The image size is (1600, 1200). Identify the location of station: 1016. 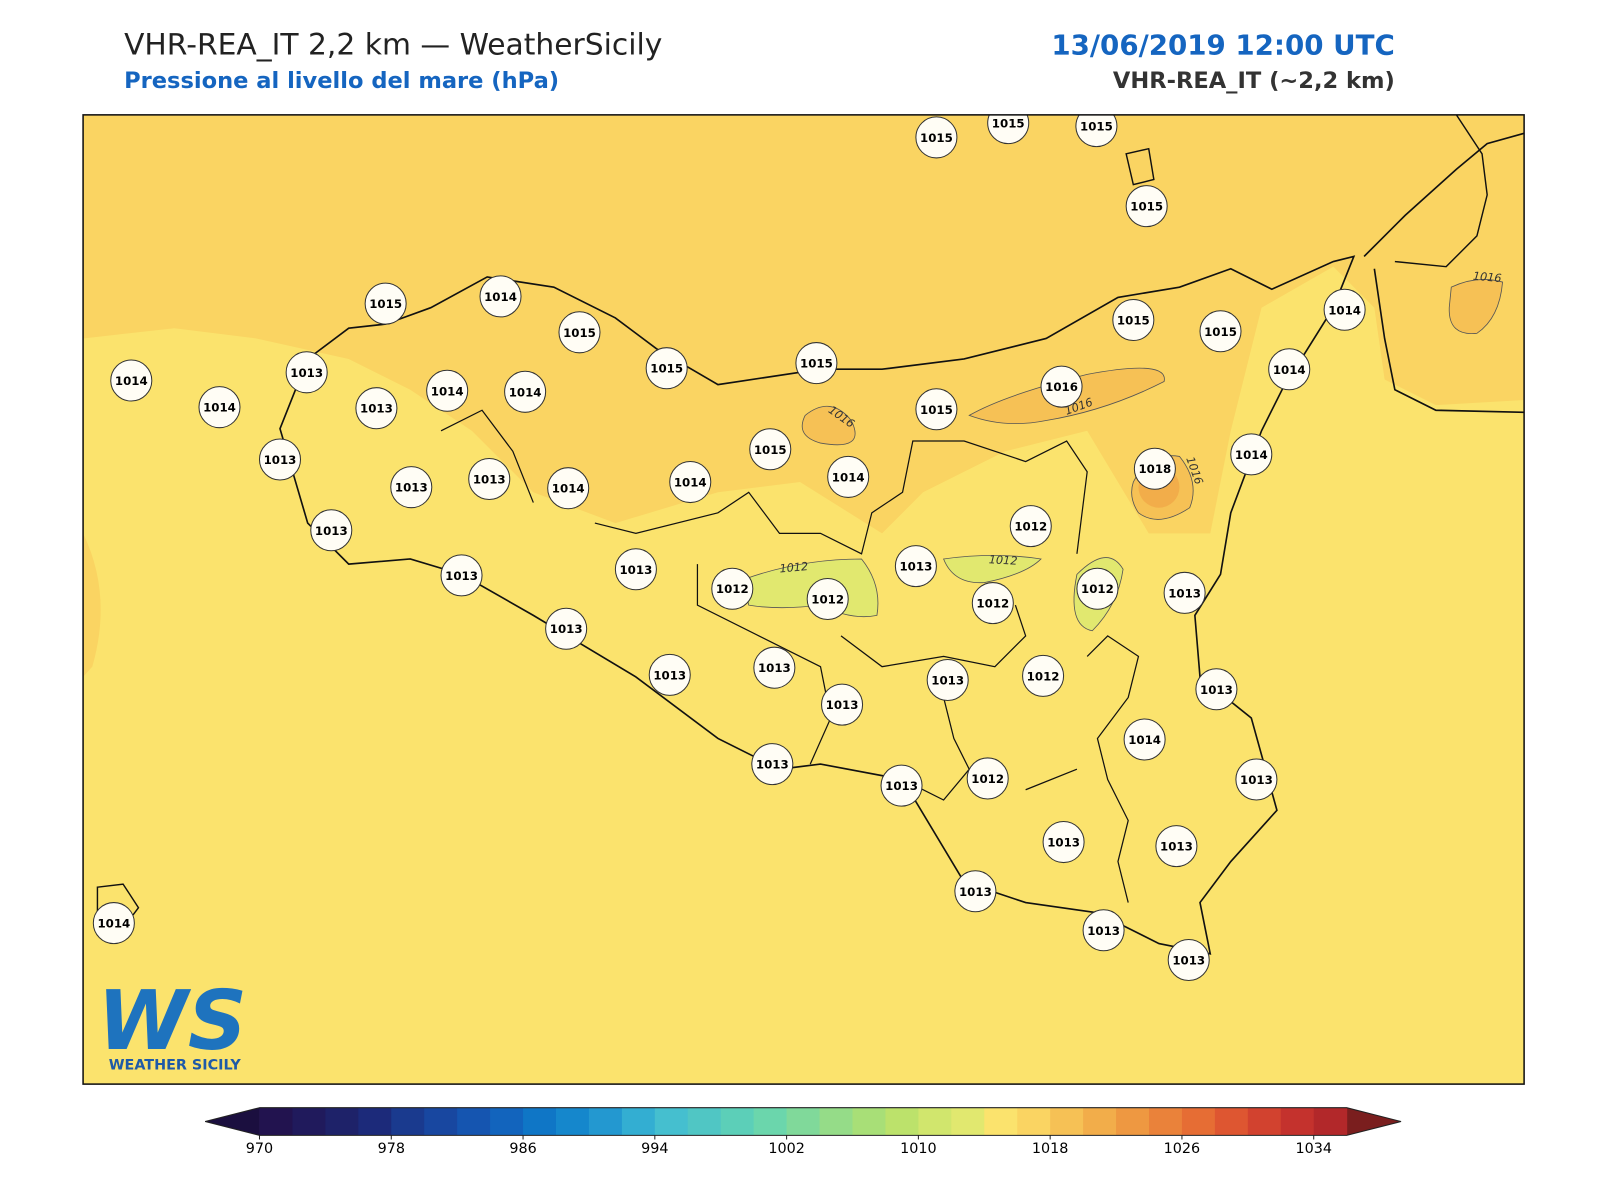
(1061, 386).